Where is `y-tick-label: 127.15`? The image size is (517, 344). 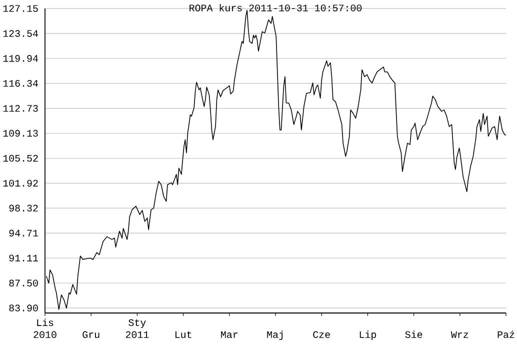
y-tick-label: 127.15 is located at coordinates (20, 8).